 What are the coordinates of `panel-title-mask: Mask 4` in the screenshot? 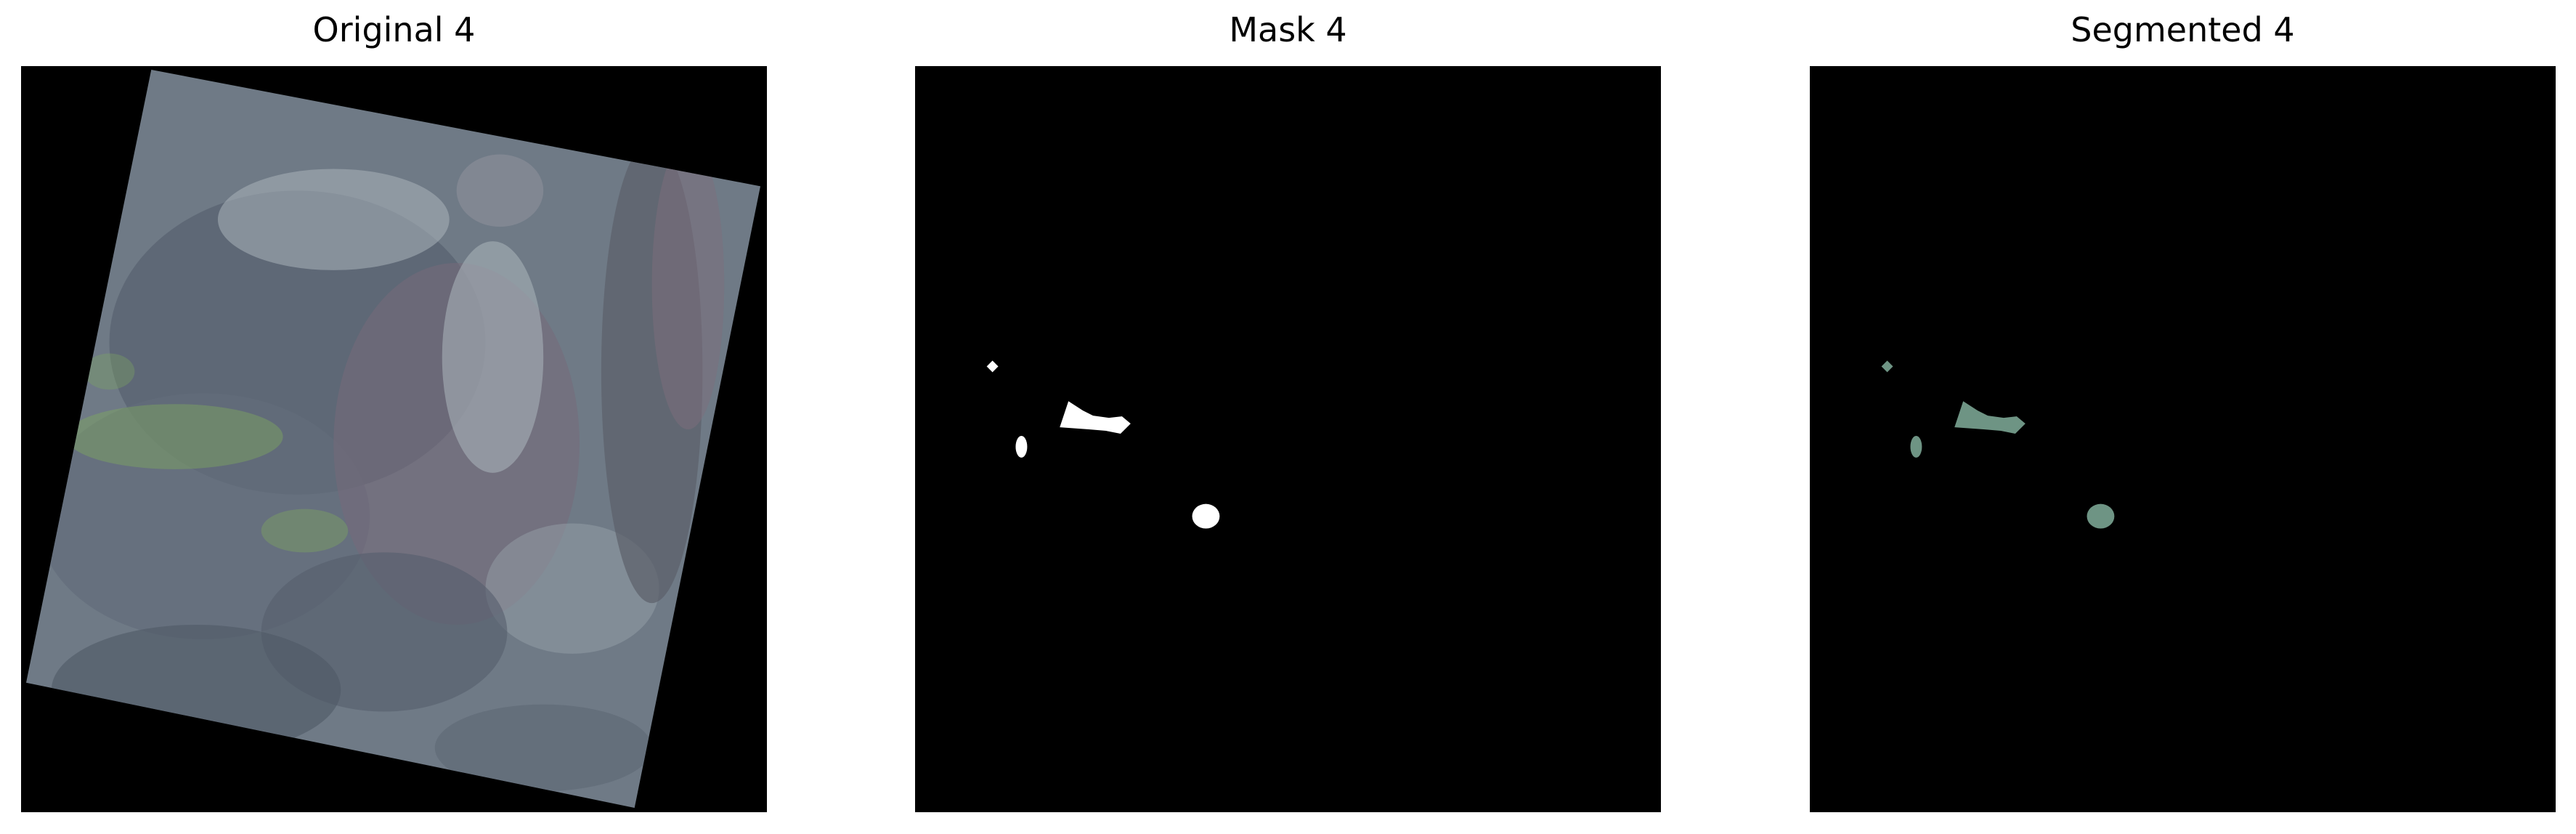 It's located at (1288, 30).